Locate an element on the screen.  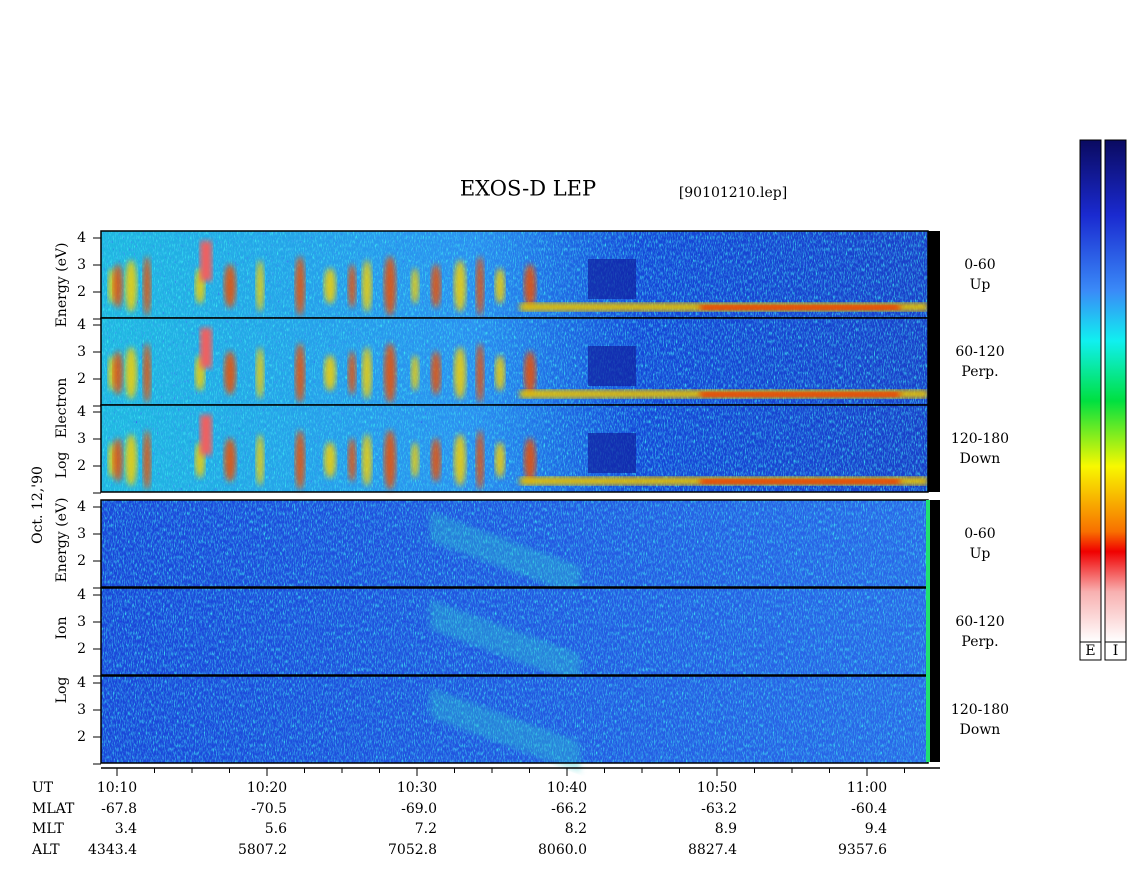
pitch-angle: 120-180 is located at coordinates (980, 439).